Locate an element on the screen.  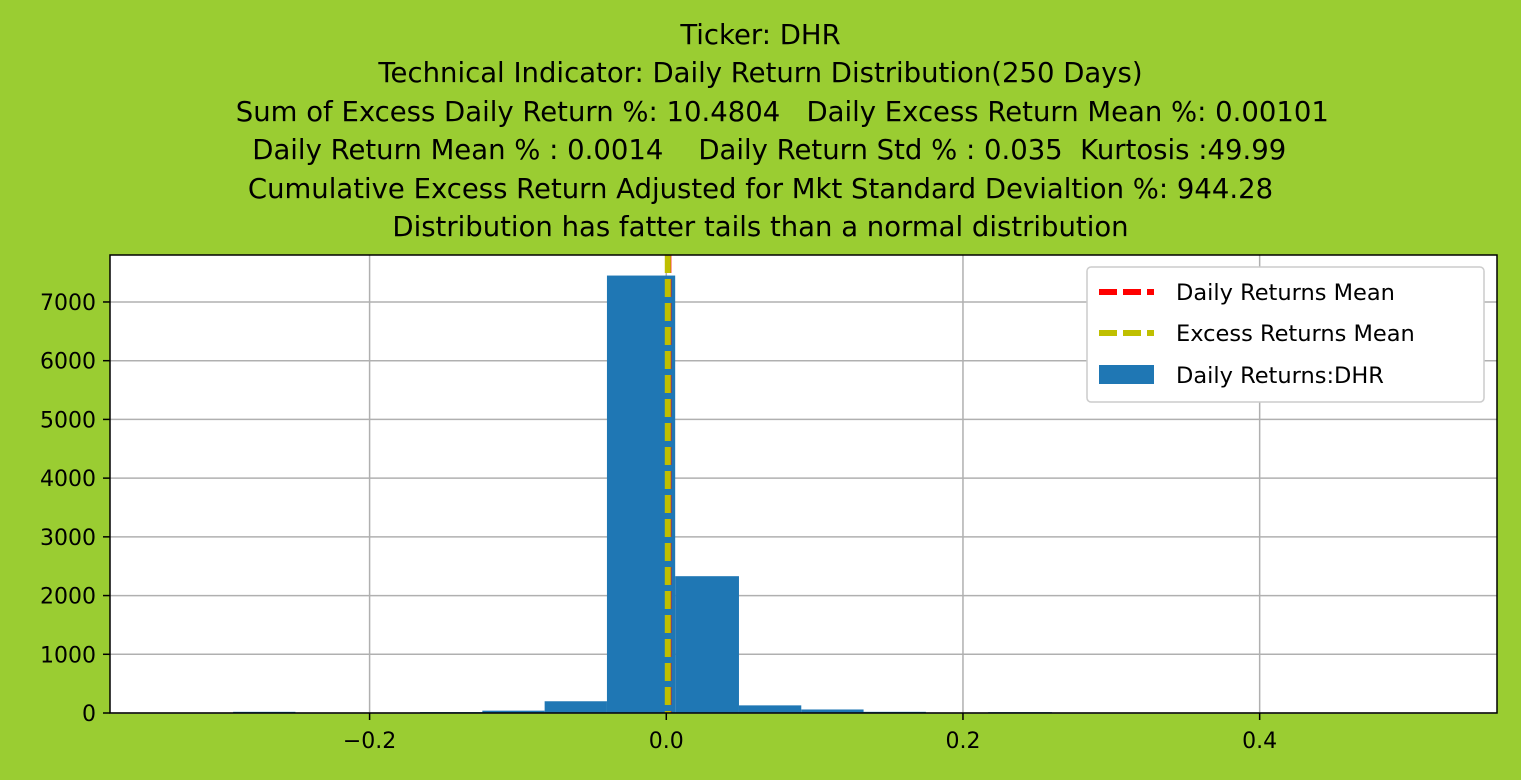
legend-swatch-histogram is located at coordinates (1126, 374).